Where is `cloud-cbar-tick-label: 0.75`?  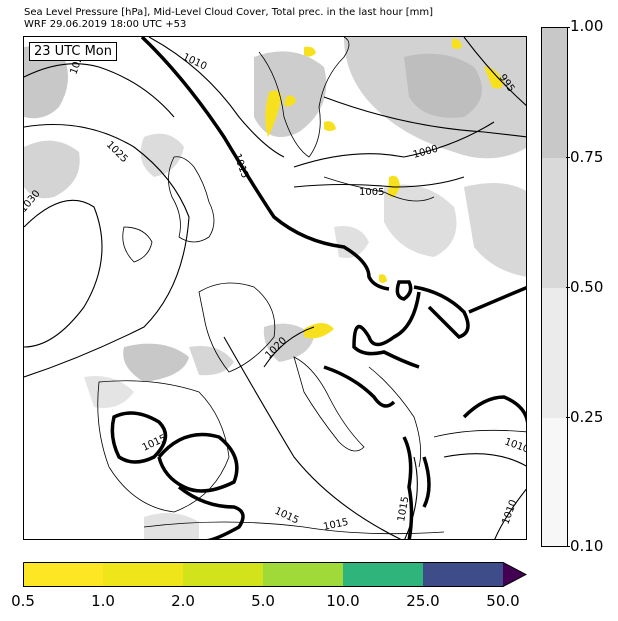
cloud-cbar-tick-label: 0.75 is located at coordinates (587, 157).